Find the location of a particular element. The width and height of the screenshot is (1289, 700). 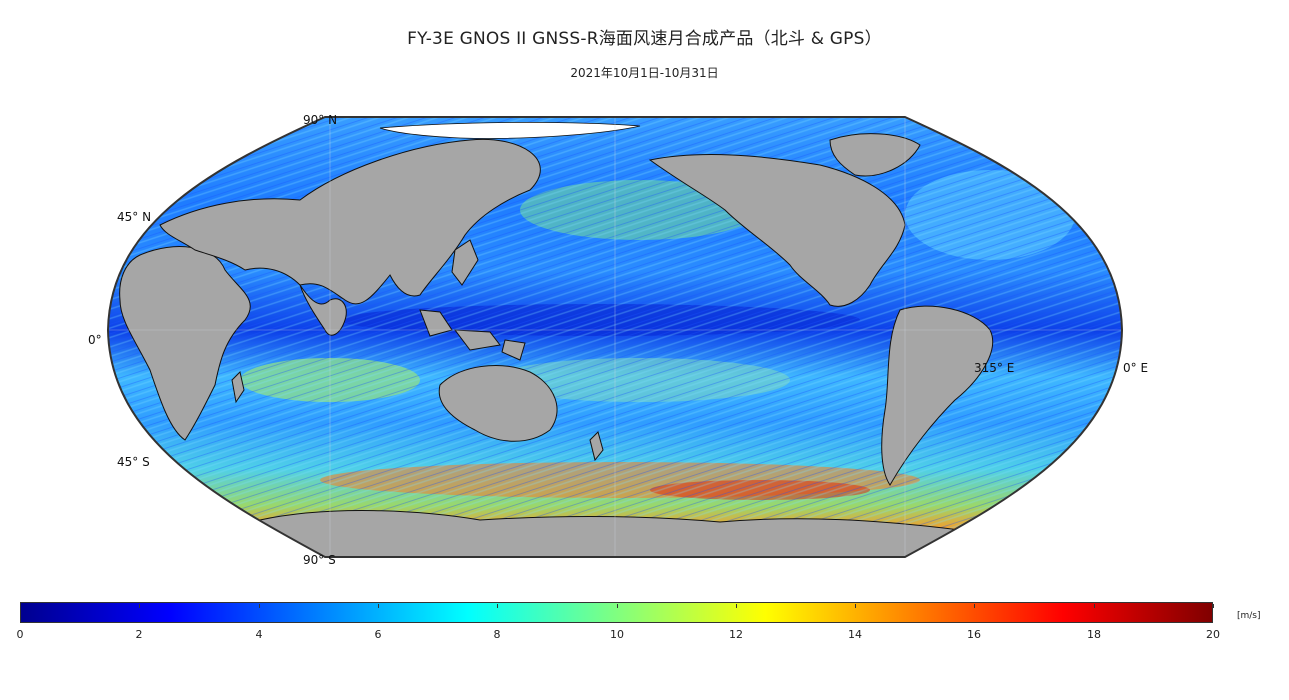

colorbar-tick-label: 10 is located at coordinates (617, 634).